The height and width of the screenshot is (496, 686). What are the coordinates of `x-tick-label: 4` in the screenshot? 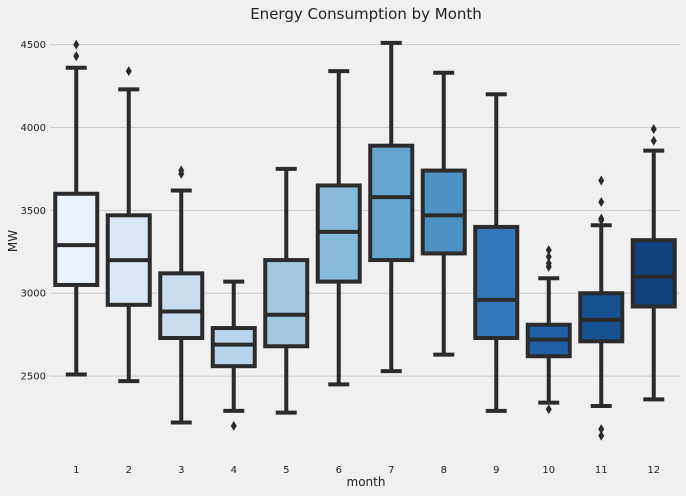 It's located at (234, 470).